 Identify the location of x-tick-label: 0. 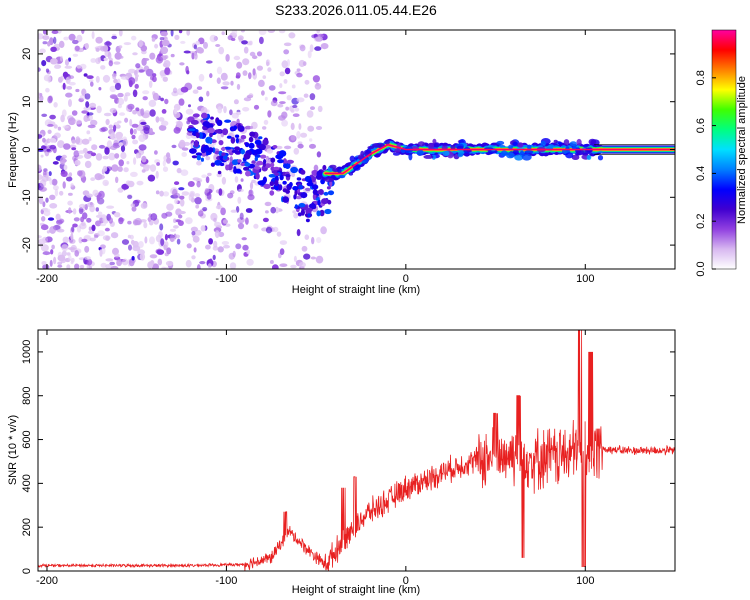
(406, 279).